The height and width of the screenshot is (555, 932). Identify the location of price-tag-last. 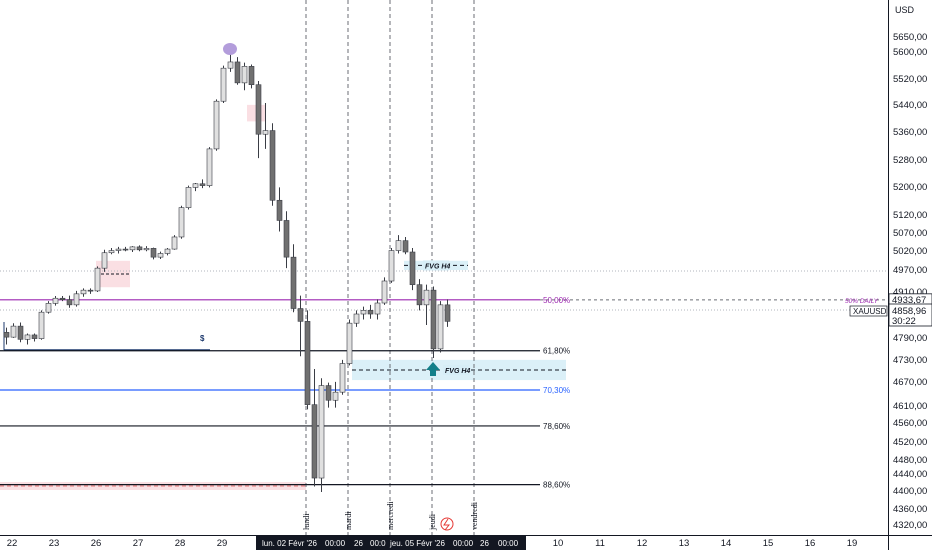
(910, 315).